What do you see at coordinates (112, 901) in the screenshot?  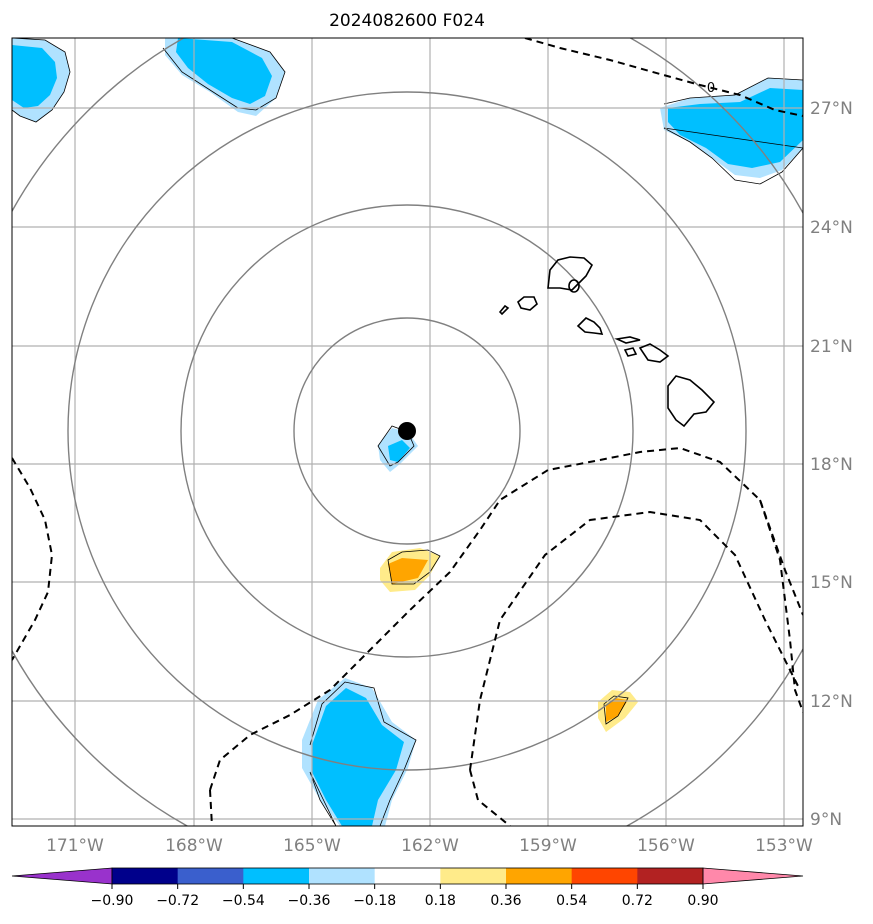 I see `colorbar-tick-label: −0.90` at bounding box center [112, 901].